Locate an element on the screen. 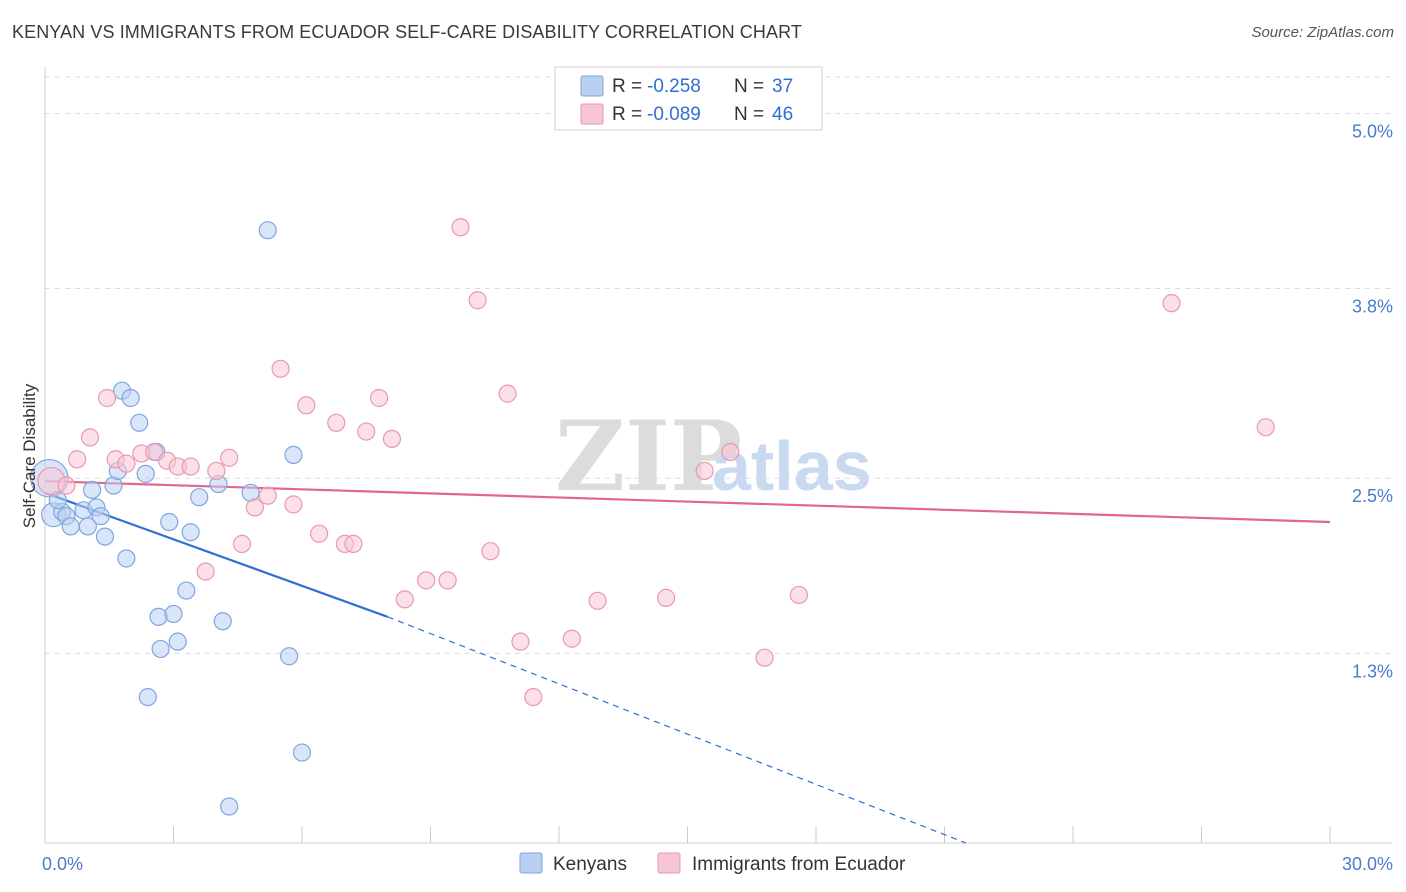 The height and width of the screenshot is (892, 1406). legend-r-label-kenyan: R = is located at coordinates (627, 86).